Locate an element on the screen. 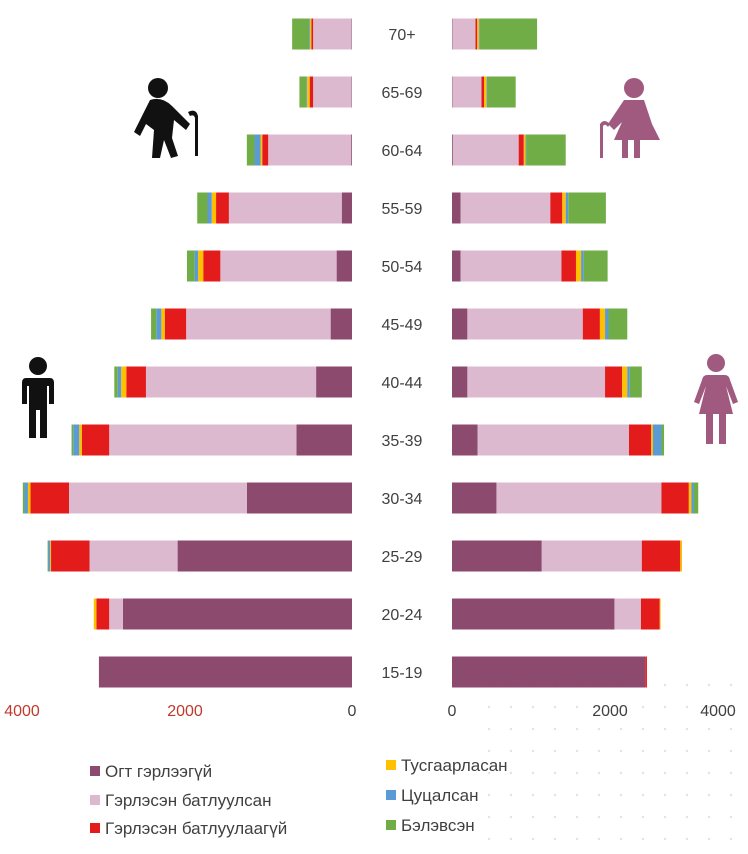  male-bar-30-34-s4 is located at coordinates (26, 498).